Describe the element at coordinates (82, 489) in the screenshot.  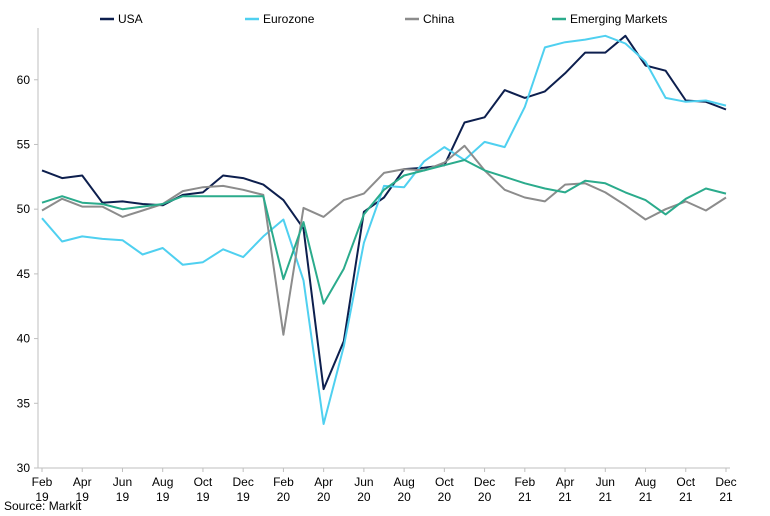
I see `x-tick-label: Apr 19` at that location.